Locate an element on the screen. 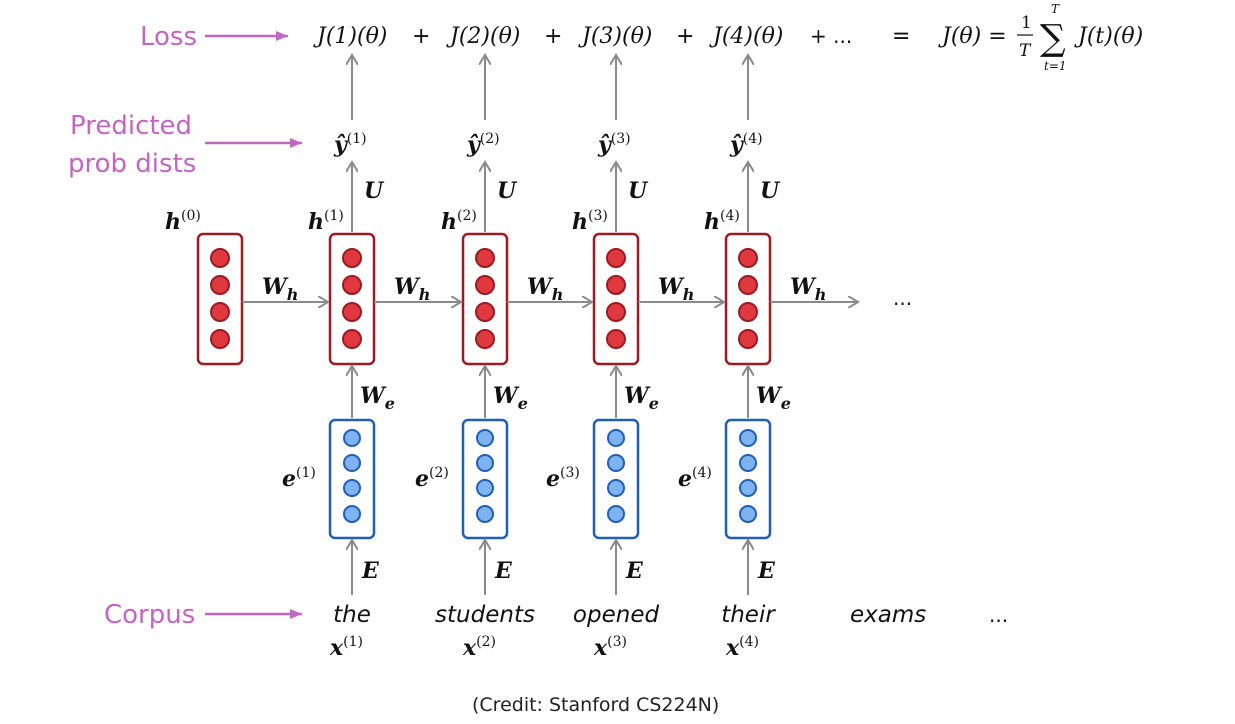  equals-sign: = is located at coordinates (901, 36).